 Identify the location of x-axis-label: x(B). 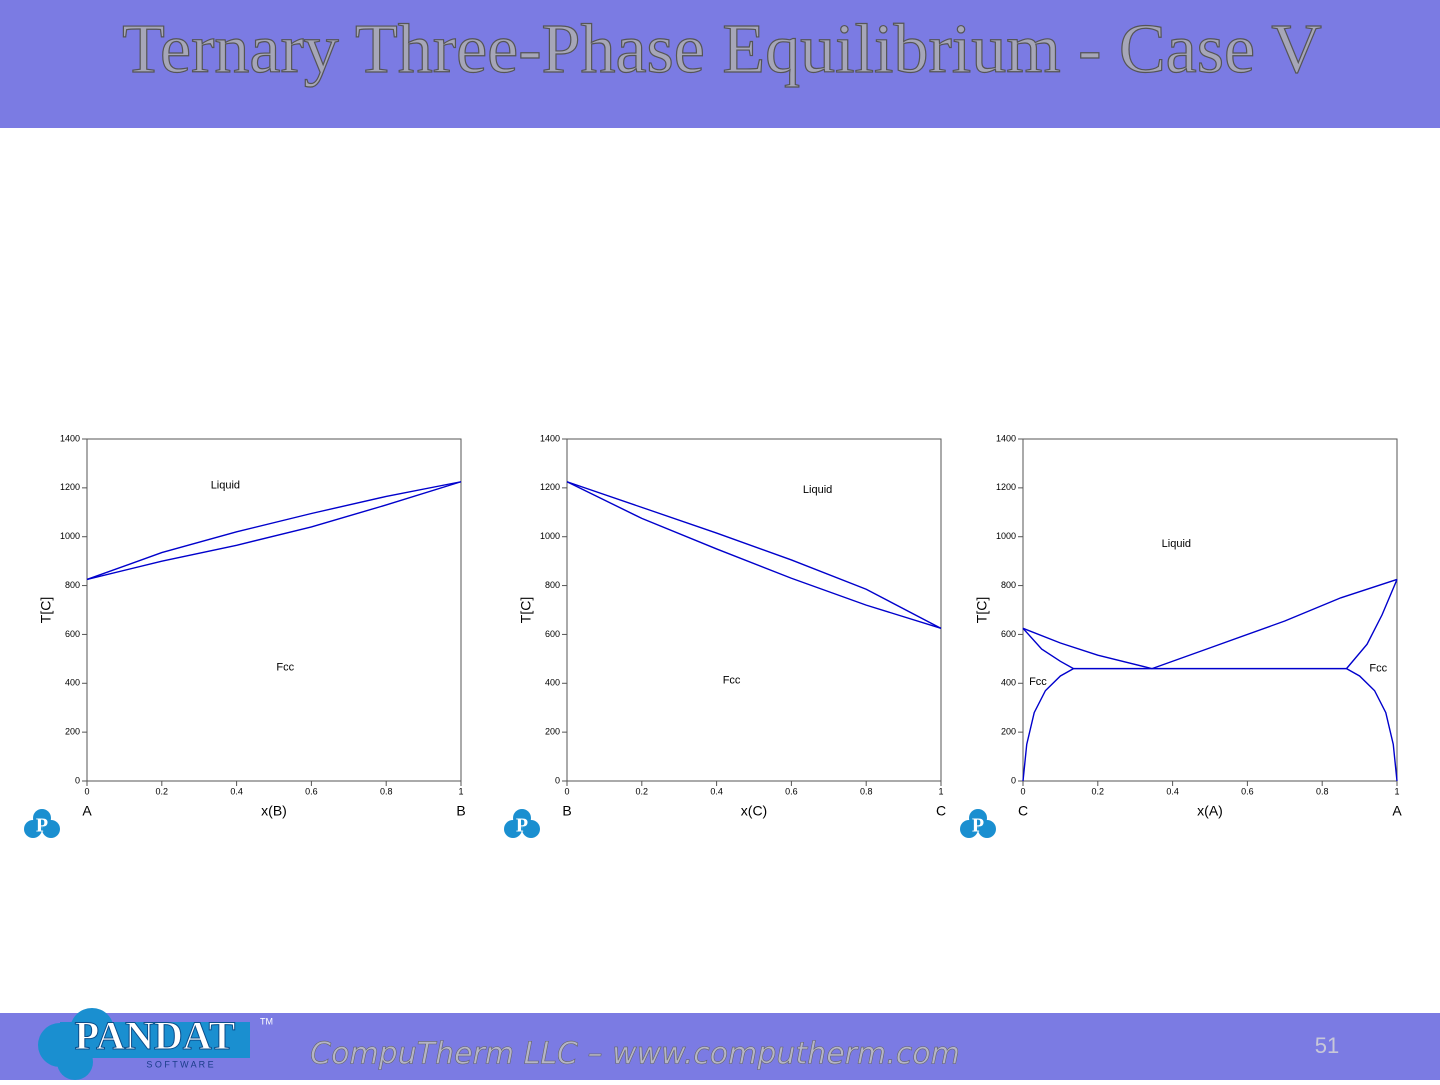
(274, 811).